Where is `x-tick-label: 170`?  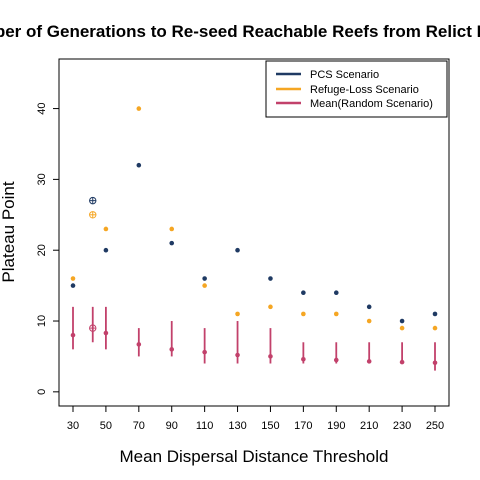 x-tick-label: 170 is located at coordinates (303, 426).